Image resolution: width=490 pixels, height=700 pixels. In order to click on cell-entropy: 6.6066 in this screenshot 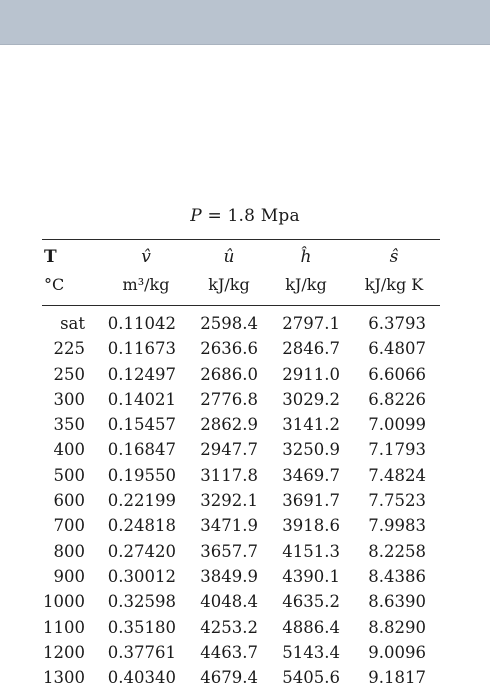, I will do `click(397, 374)`.